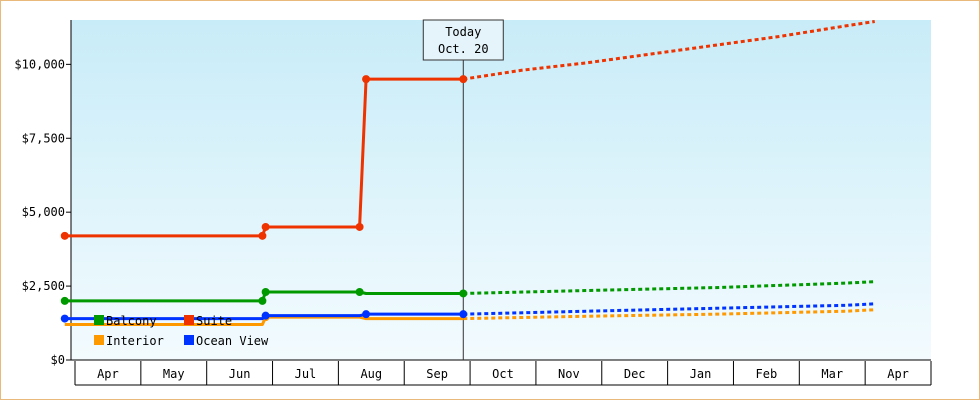 The width and height of the screenshot is (980, 400). I want to click on x-tick-label: May, so click(174, 374).